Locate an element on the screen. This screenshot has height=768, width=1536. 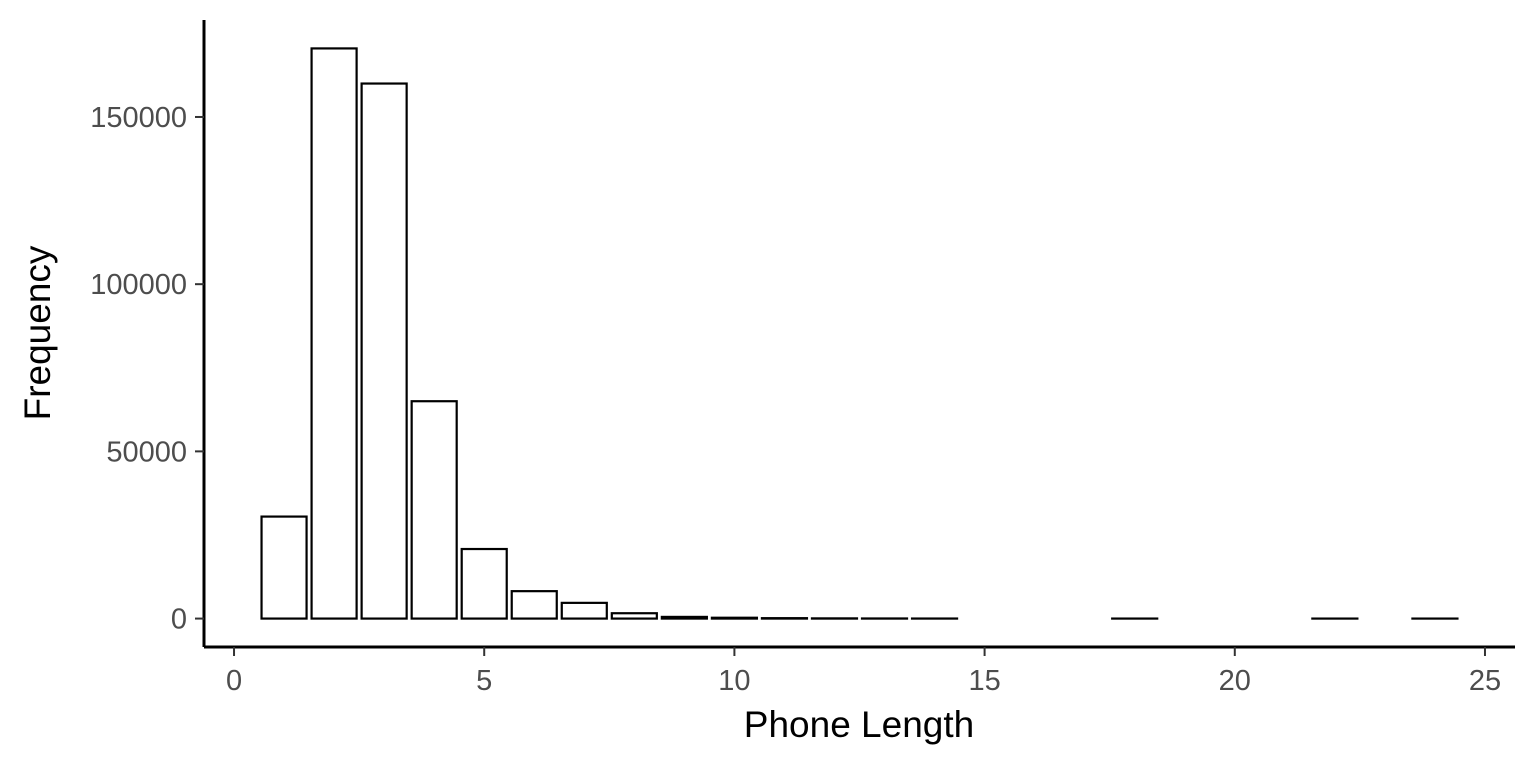
x-tick-label: 10 is located at coordinates (734, 681).